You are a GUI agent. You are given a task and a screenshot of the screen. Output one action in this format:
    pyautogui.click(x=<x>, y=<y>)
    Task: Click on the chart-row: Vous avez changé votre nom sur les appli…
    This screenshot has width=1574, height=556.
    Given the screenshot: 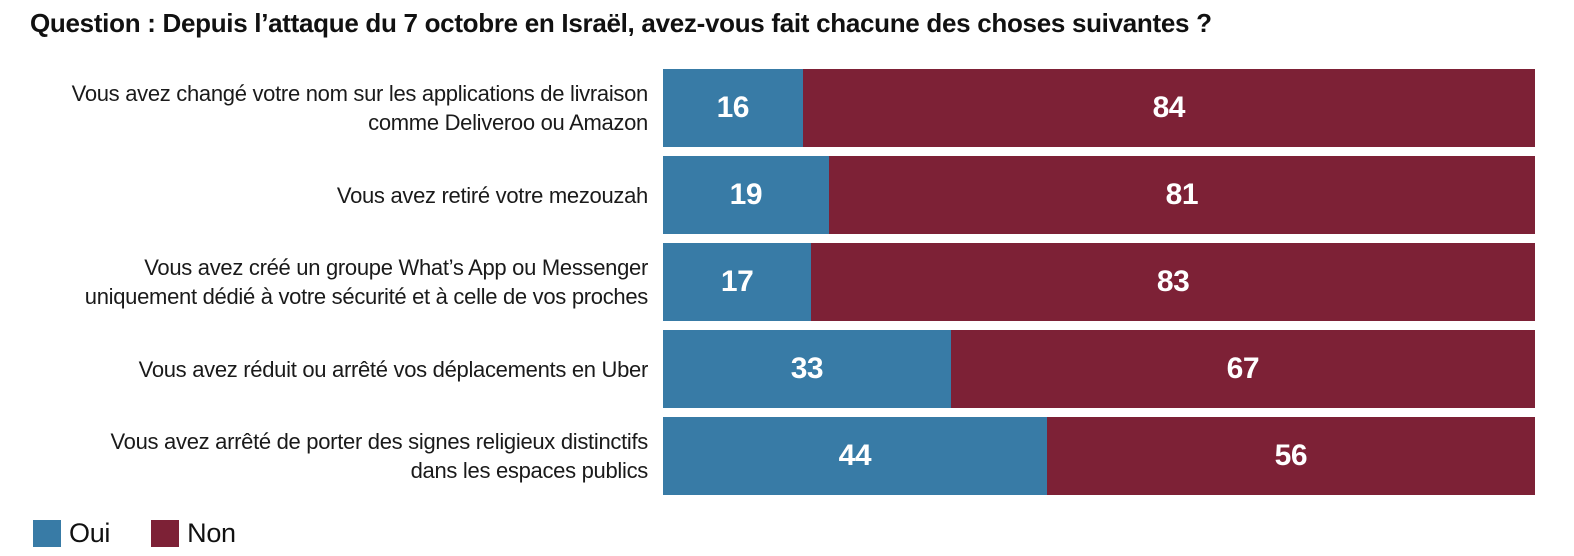 What is the action you would take?
    pyautogui.click(x=767, y=108)
    